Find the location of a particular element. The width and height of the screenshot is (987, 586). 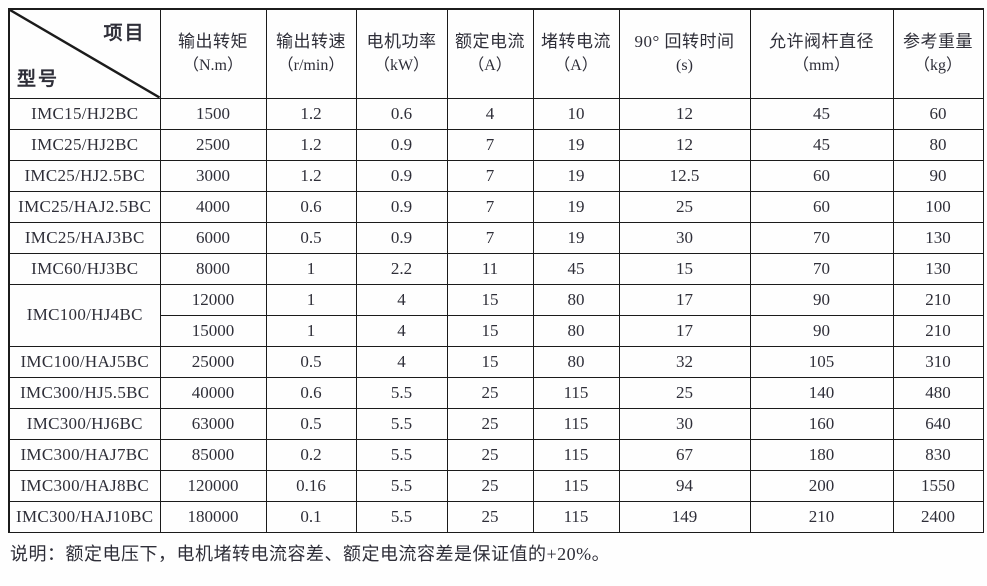

value-cell: 17 is located at coordinates (684, 330).